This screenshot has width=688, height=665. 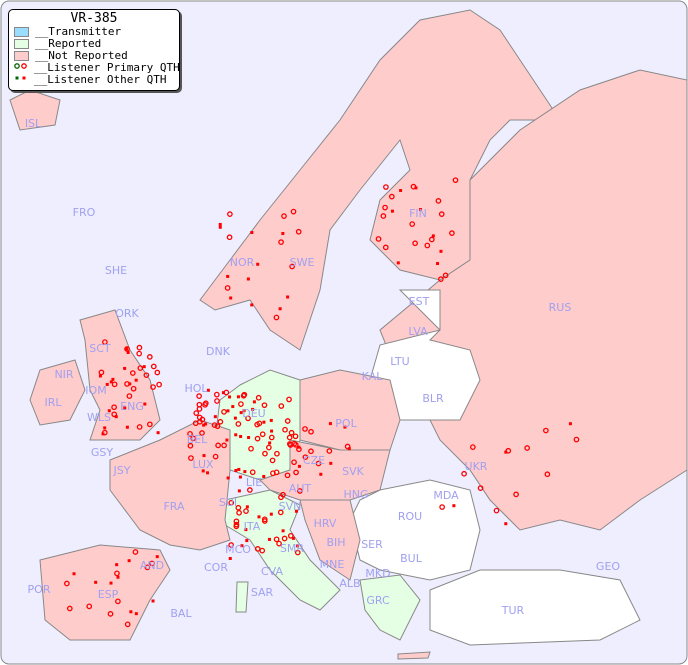 I want to click on legend-item-reported: __Reported, so click(x=94, y=44).